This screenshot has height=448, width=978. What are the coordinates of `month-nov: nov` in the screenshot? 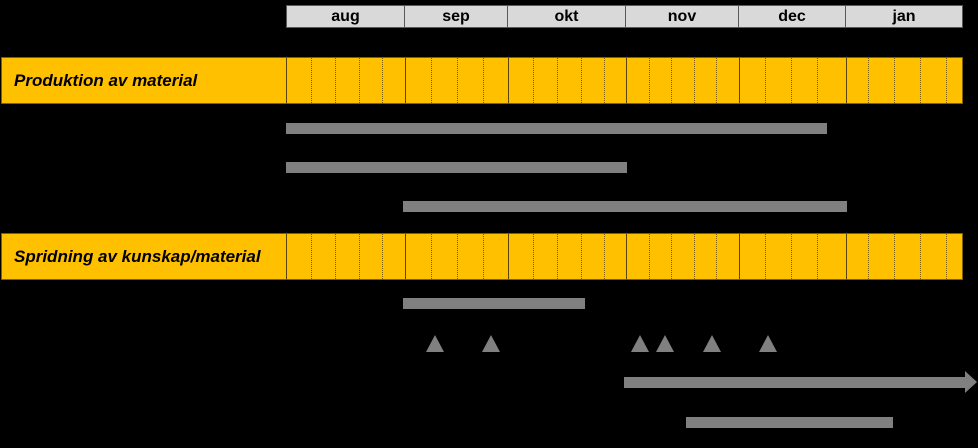 It's located at (682, 16).